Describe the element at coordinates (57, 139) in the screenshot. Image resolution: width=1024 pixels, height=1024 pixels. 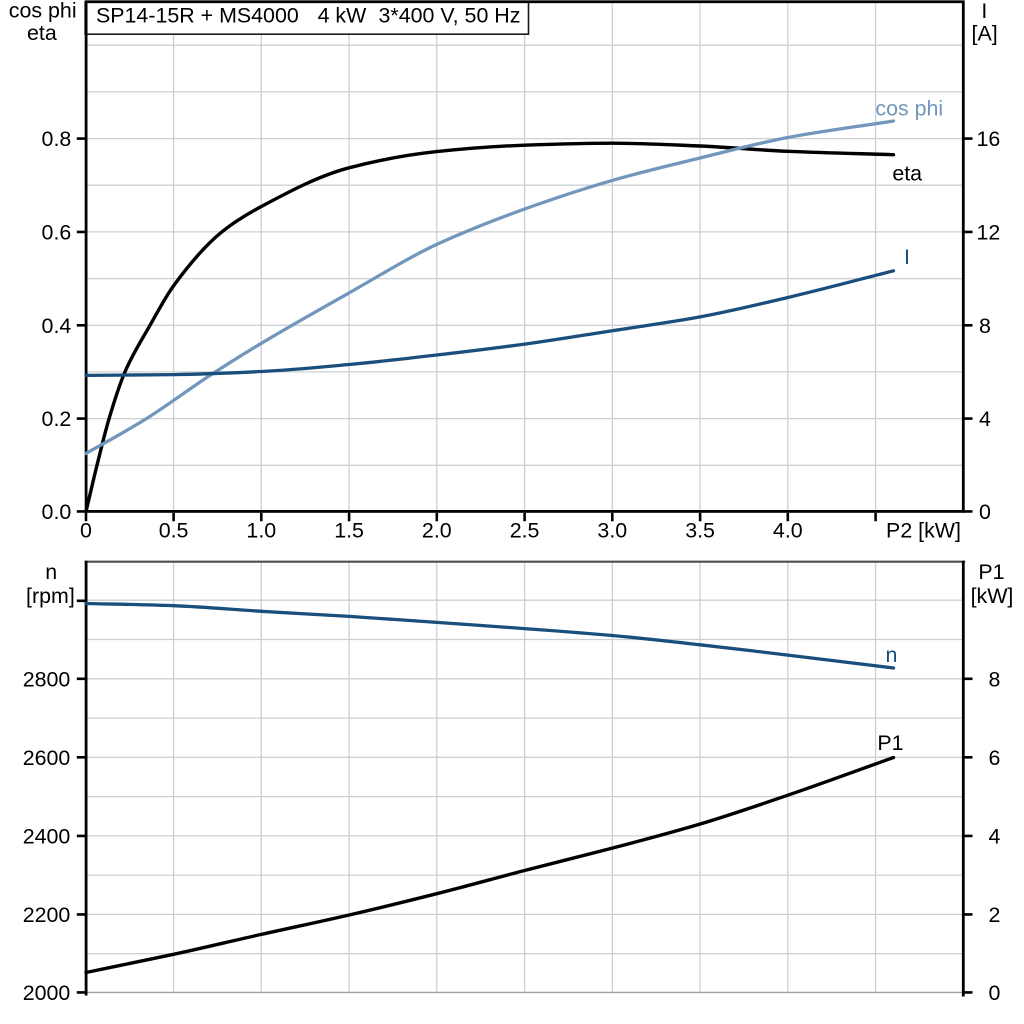
I see `svg-text: 0.8` at that location.